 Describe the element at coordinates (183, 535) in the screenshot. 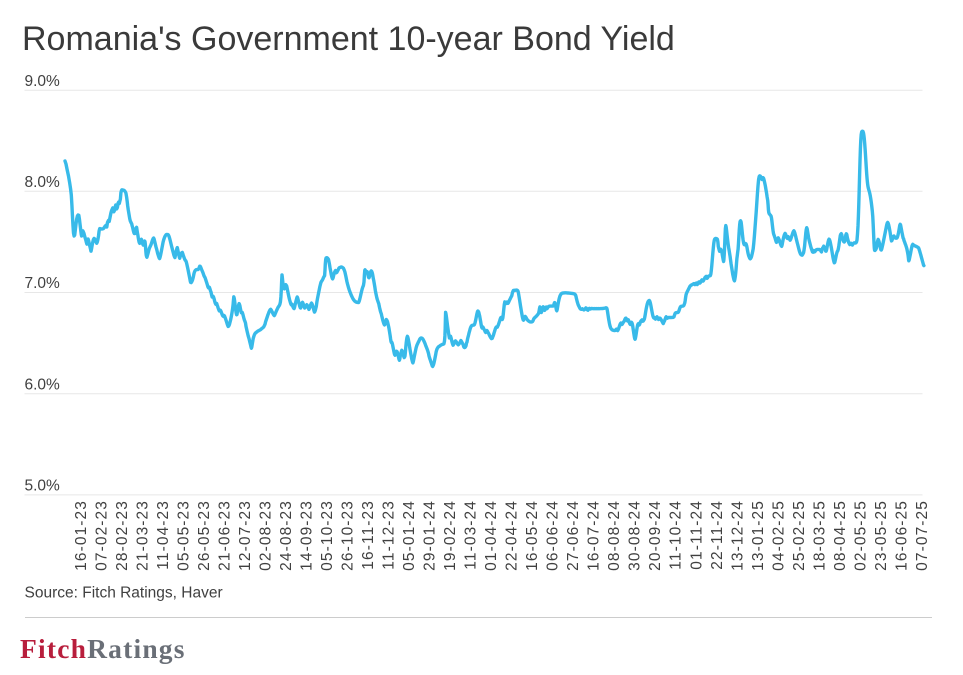

I see `svg-text: 05-05-23` at that location.